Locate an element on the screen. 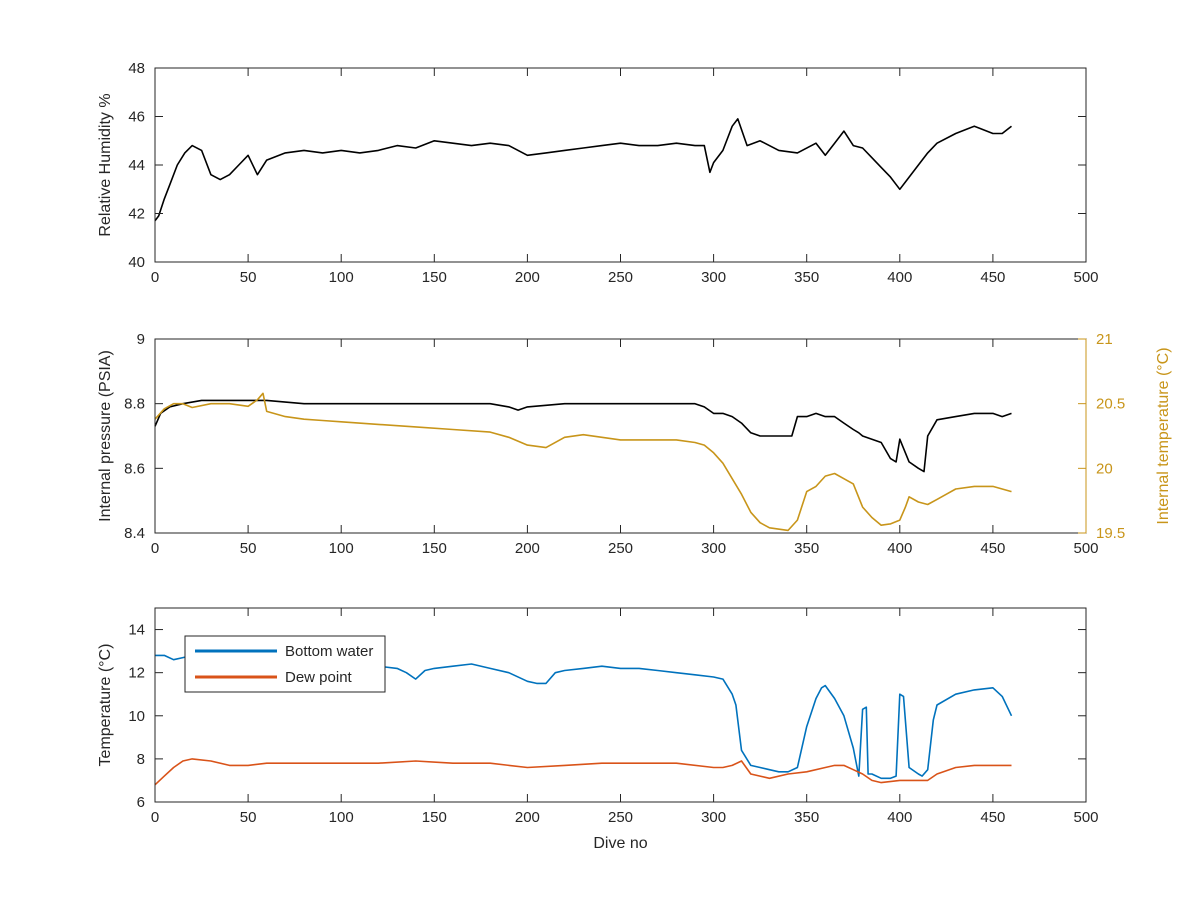  legend: Bottom water Dew point is located at coordinates (285, 664).